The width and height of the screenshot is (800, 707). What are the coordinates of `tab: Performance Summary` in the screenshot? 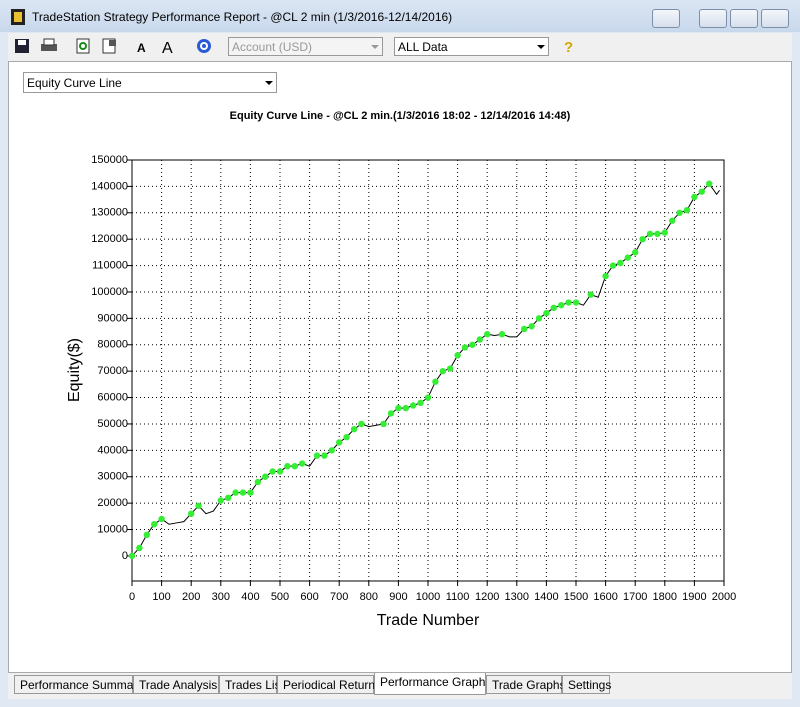 It's located at (78, 684).